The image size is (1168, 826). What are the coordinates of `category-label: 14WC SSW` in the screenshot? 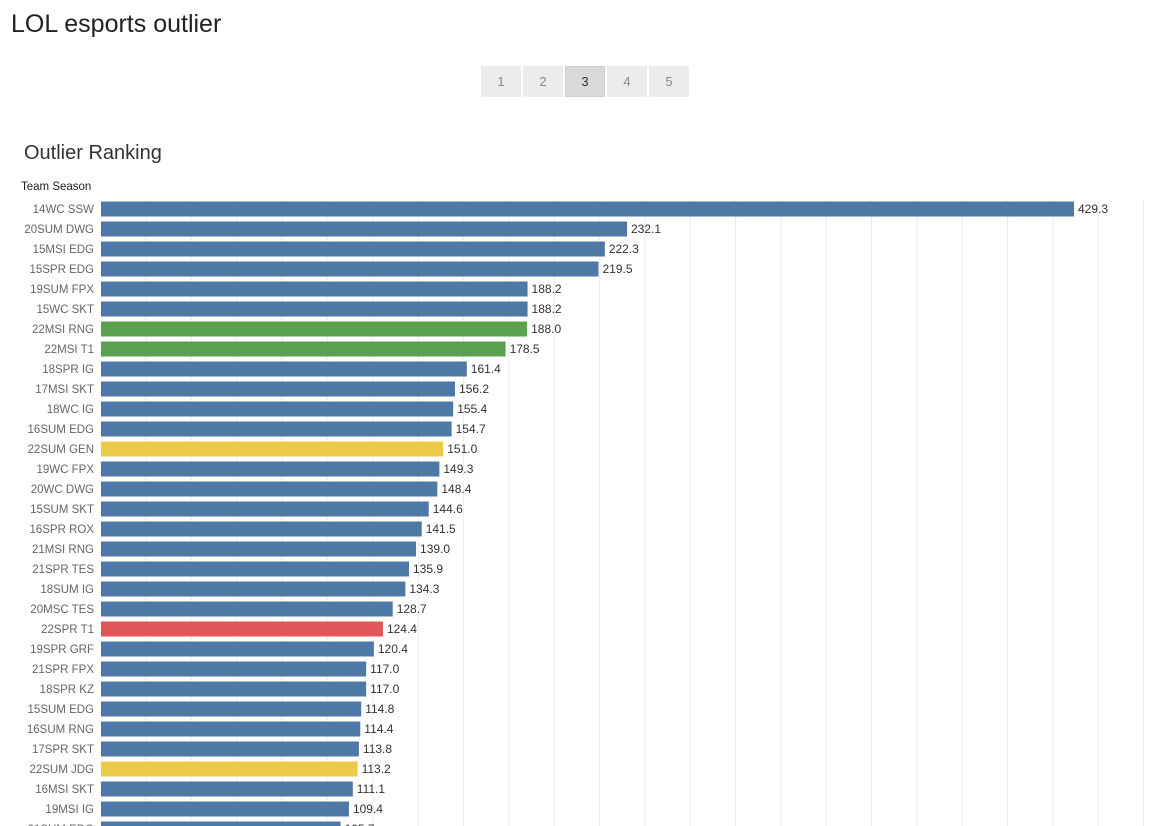 It's located at (63, 210).